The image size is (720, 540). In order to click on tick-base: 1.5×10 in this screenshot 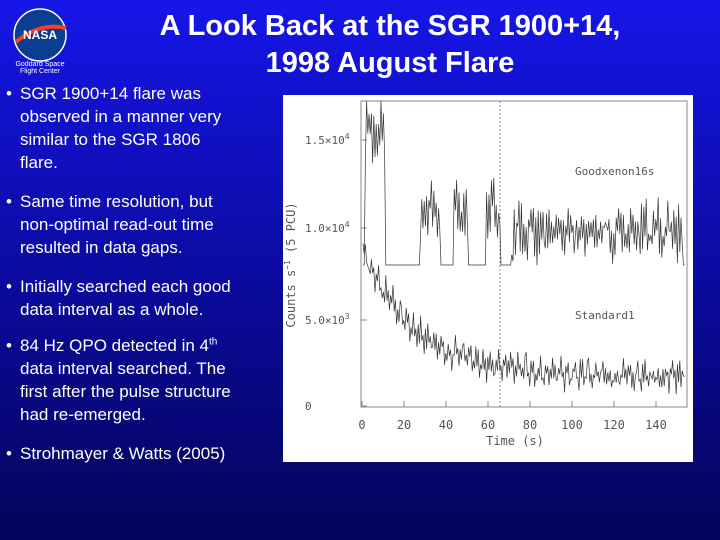, I will do `click(325, 140)`.